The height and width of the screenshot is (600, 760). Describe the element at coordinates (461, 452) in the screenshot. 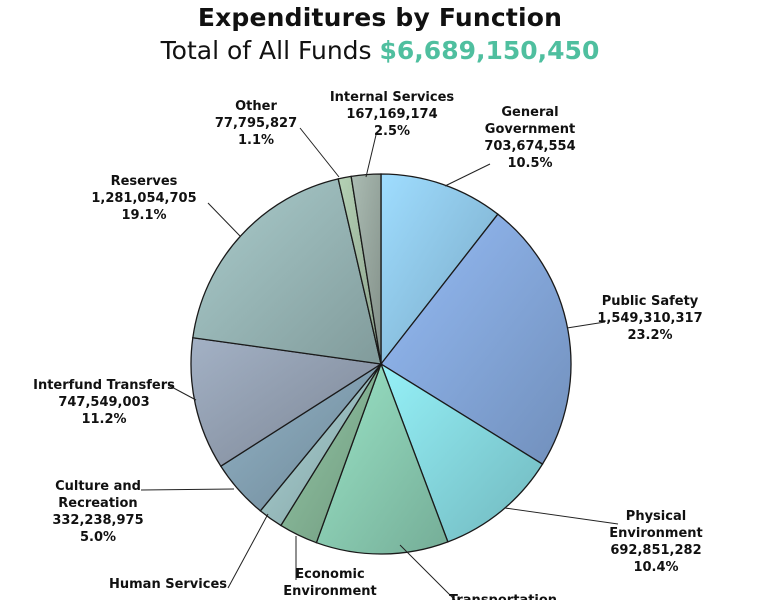

I see `pie-slice-physical-environment` at that location.